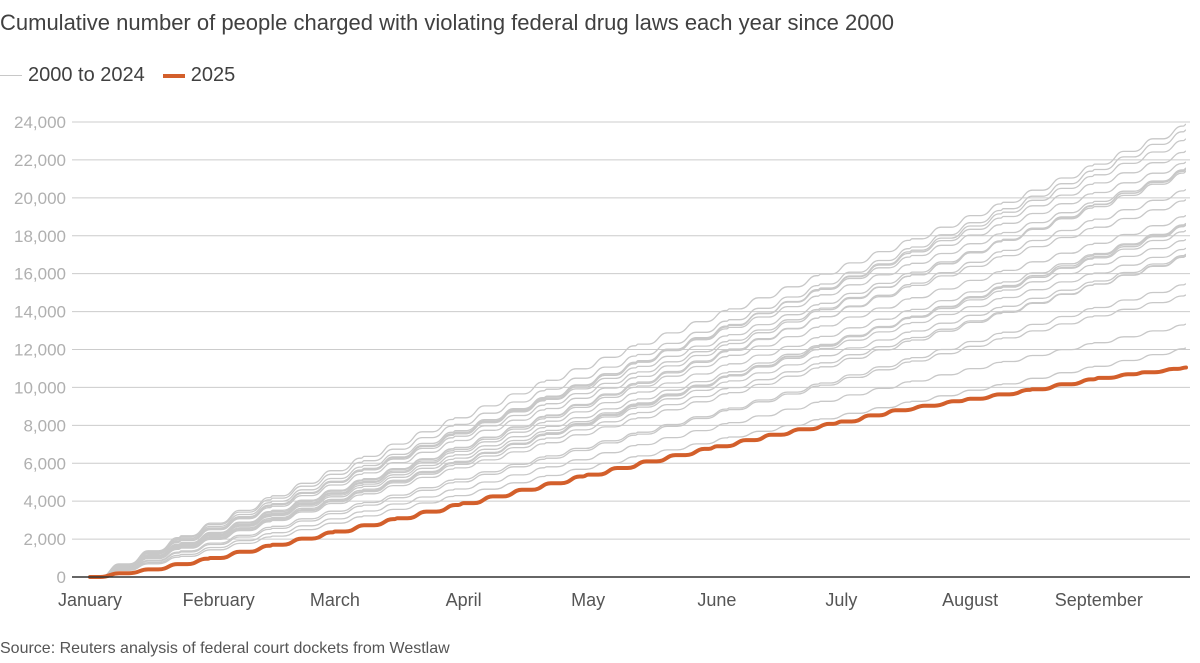  I want to click on x-tick-label: July, so click(841, 600).